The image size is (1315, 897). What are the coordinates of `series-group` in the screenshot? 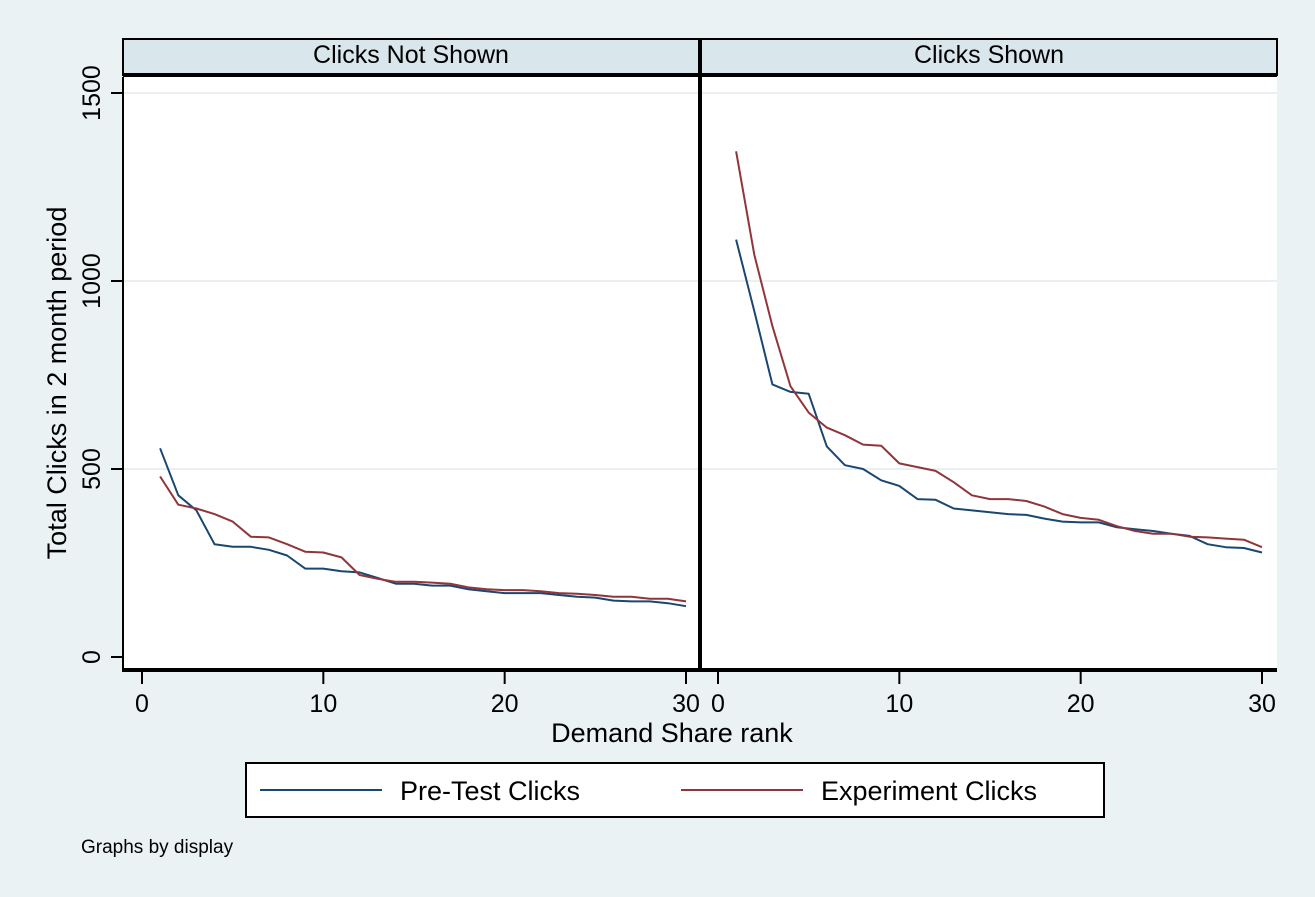 It's located at (423, 527).